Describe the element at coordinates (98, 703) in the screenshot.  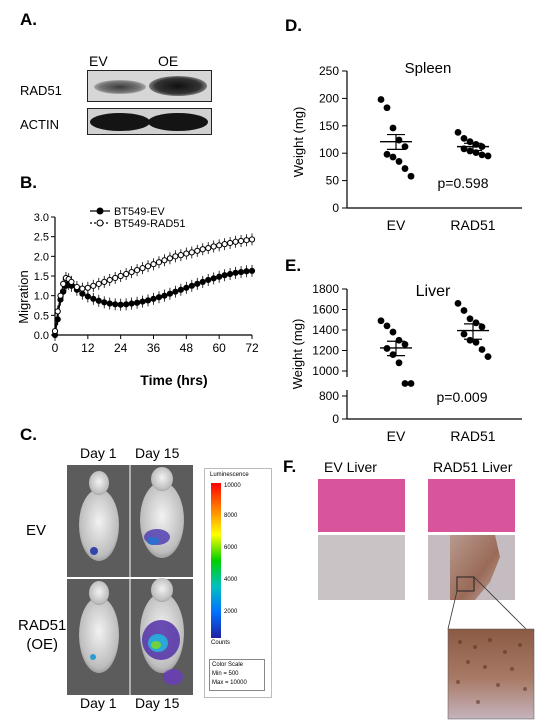
I see `day-label-bottom-1: Day 1` at that location.